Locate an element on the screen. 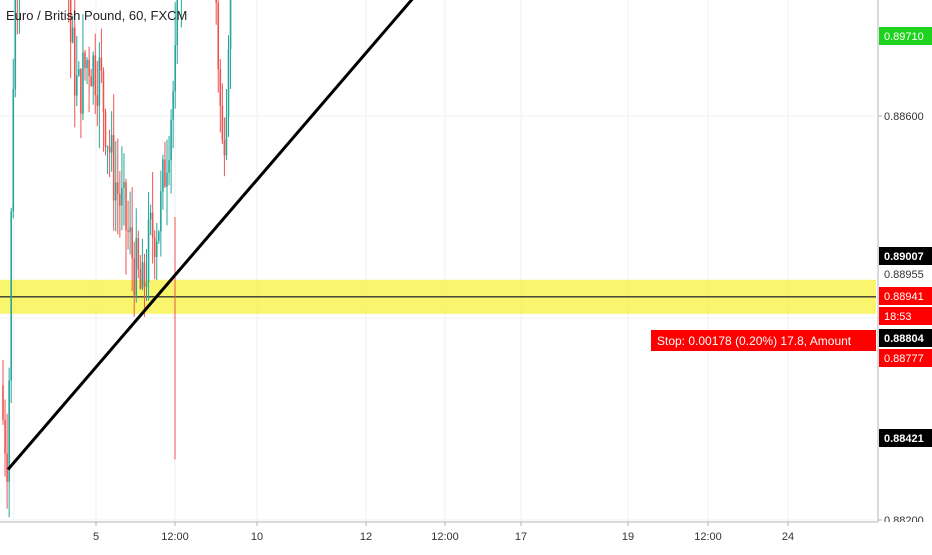  time-tick-label: 19 is located at coordinates (628, 537).